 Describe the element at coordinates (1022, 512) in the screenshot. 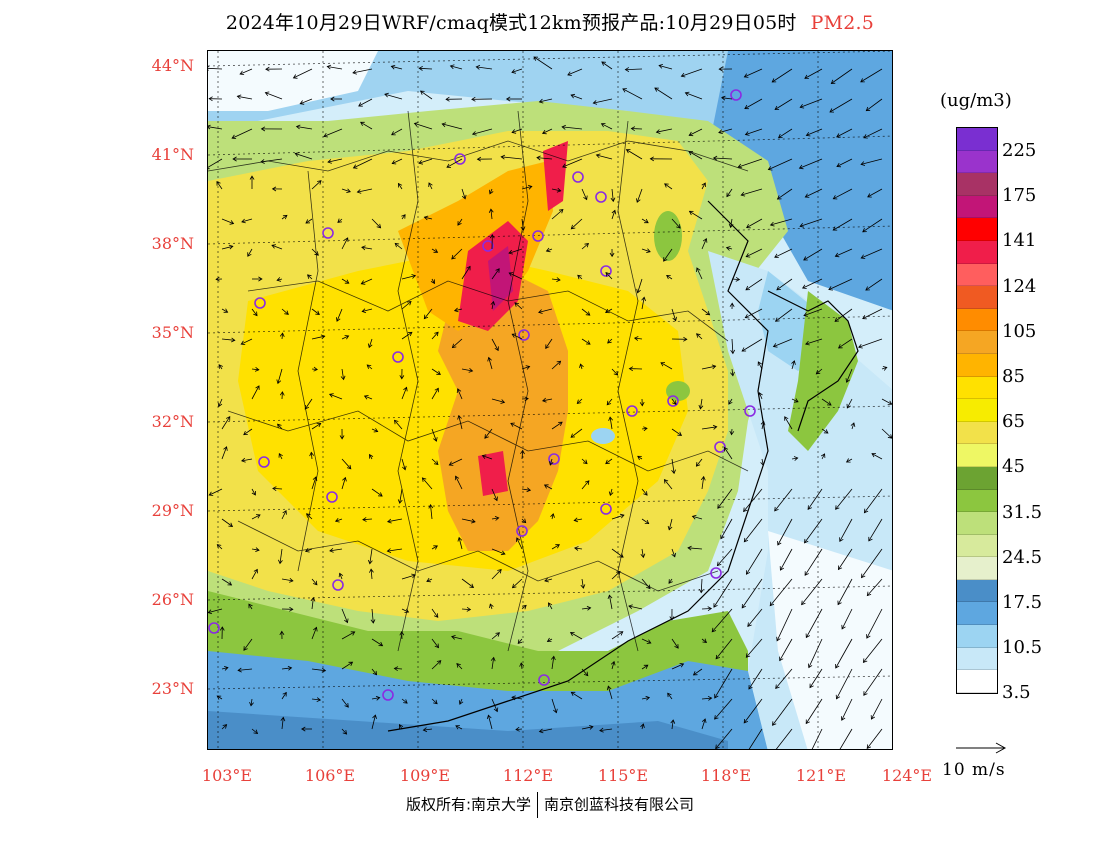

I see `colorbar-label: 31.5` at that location.